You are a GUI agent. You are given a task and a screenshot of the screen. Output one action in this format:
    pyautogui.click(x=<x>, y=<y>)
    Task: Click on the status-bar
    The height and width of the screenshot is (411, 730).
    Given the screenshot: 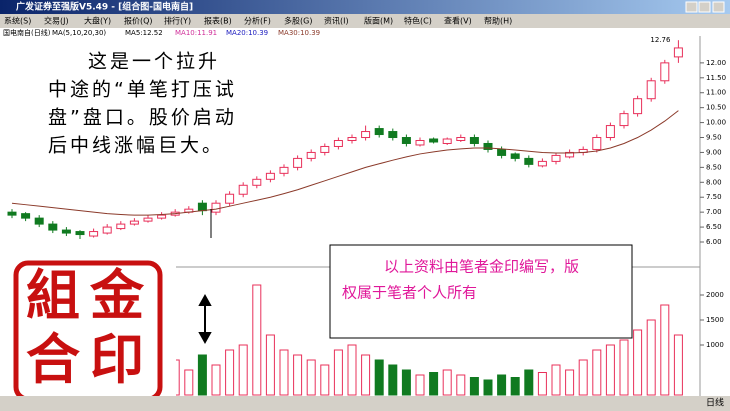 What is the action you would take?
    pyautogui.click(x=365, y=403)
    